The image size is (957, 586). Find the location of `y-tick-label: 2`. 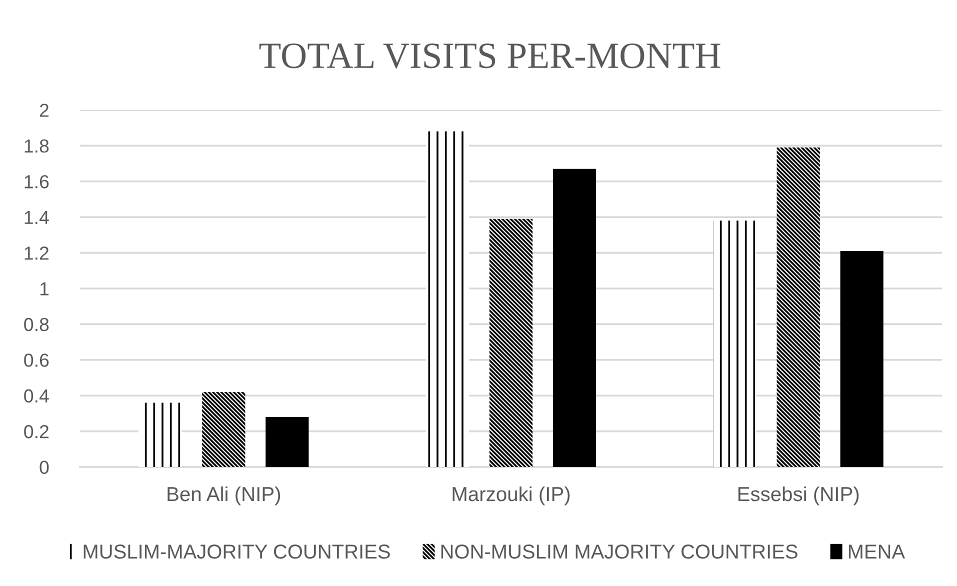

y-tick-label: 2 is located at coordinates (44, 110).